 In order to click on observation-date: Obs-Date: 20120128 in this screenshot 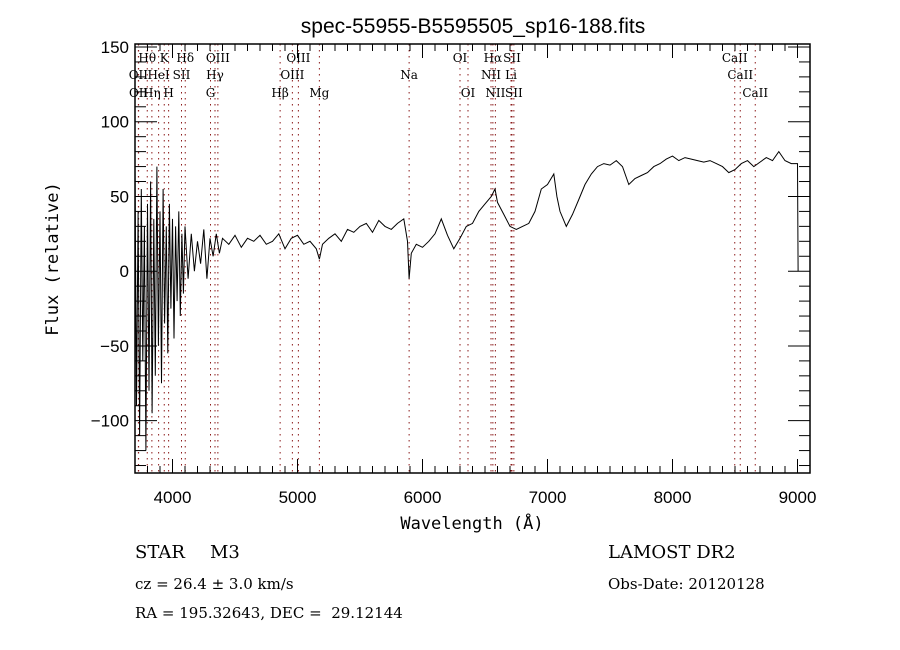, I will do `click(686, 584)`.